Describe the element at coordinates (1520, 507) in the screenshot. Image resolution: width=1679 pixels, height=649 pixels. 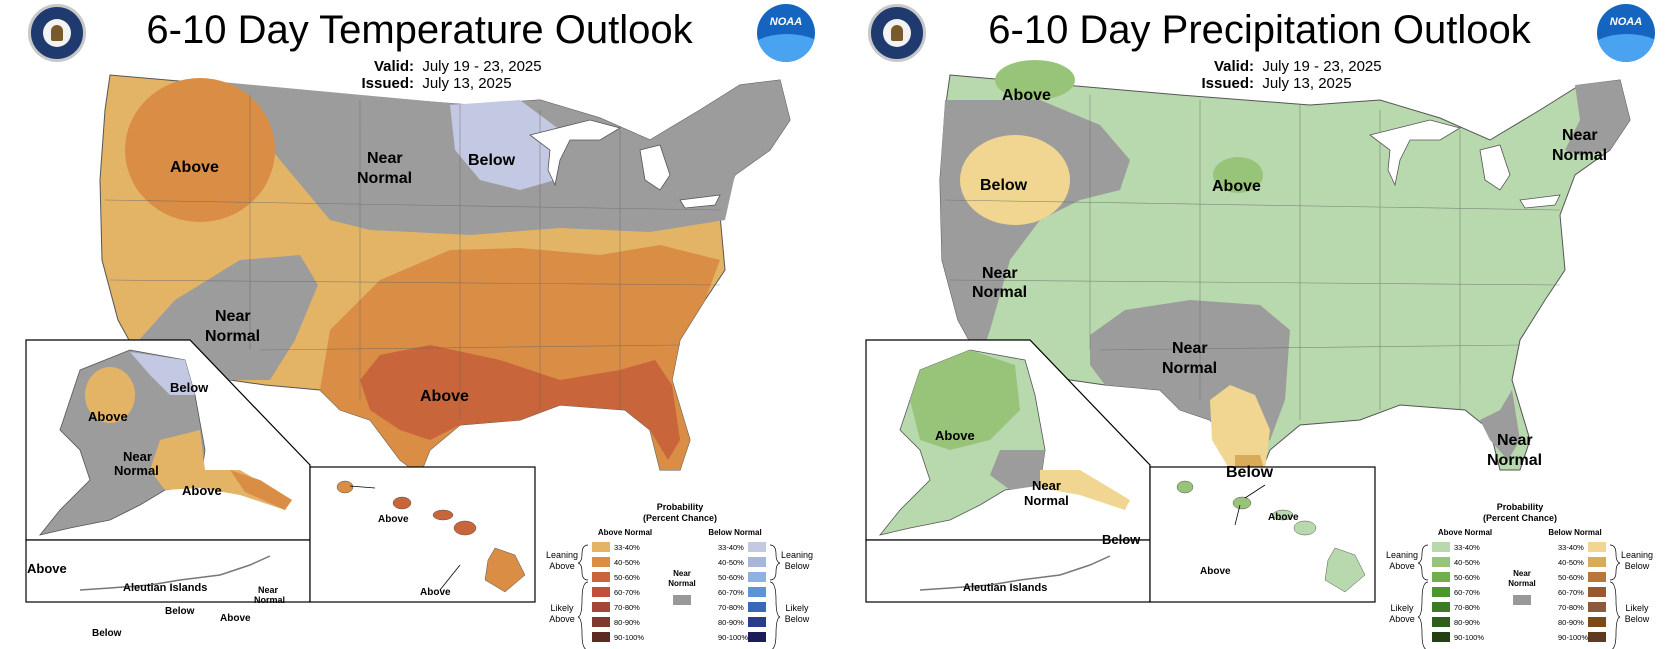
I see `legend-title-1: Probability` at that location.